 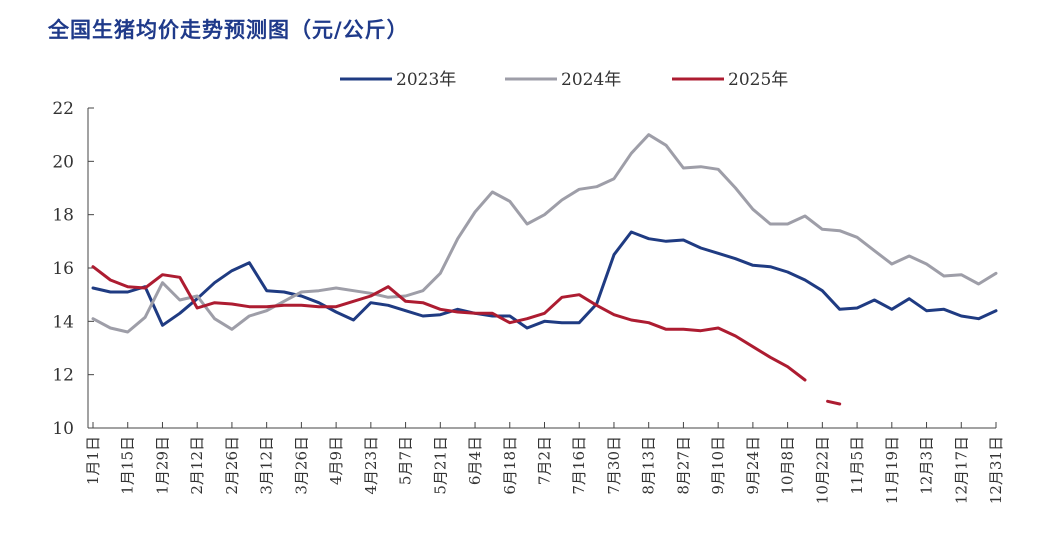 I want to click on x-tick-label: 10月22日, so click(x=822, y=470).